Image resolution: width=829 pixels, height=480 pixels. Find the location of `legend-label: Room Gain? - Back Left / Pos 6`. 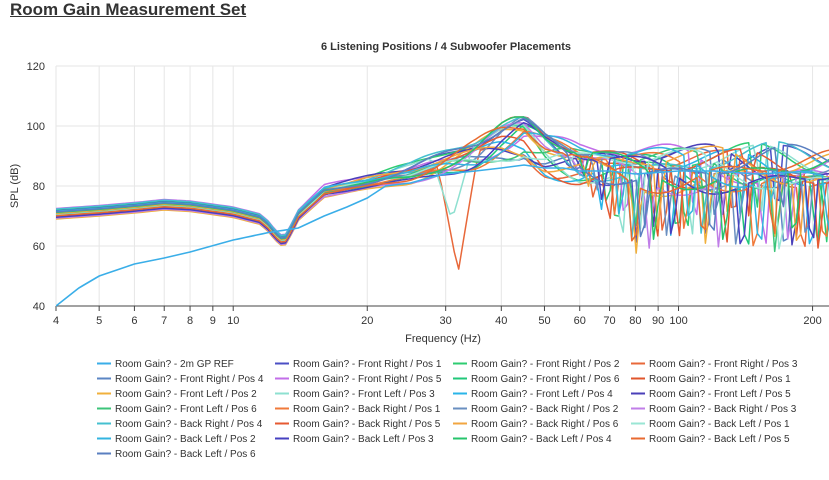

legend-label: Room Gain? - Back Left / Pos 6 is located at coordinates (185, 454).